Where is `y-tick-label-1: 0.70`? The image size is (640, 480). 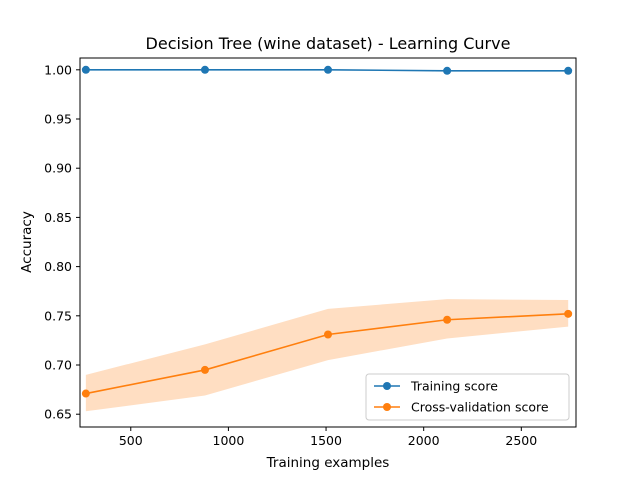
y-tick-label-1: 0.70 is located at coordinates (58, 365).